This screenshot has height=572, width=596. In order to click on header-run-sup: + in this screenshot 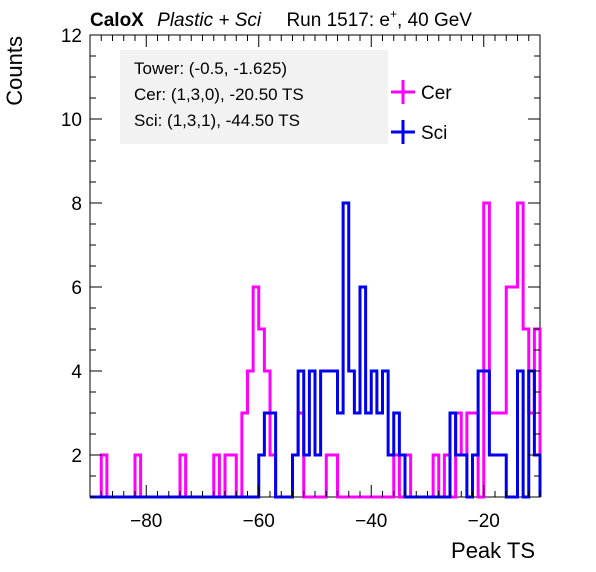, I will do `click(393, 14)`.